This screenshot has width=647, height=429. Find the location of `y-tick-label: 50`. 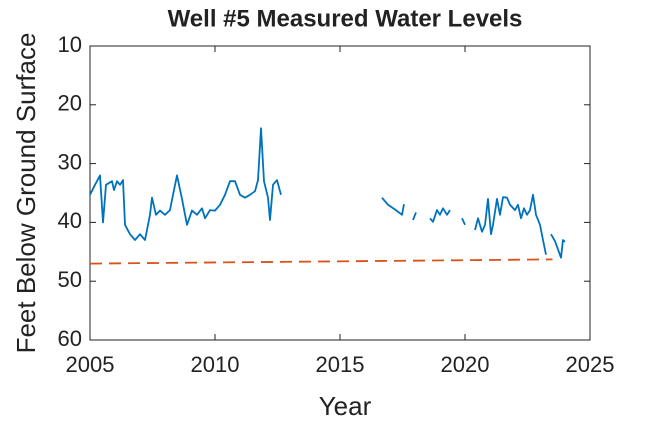

y-tick-label: 50 is located at coordinates (70, 279).